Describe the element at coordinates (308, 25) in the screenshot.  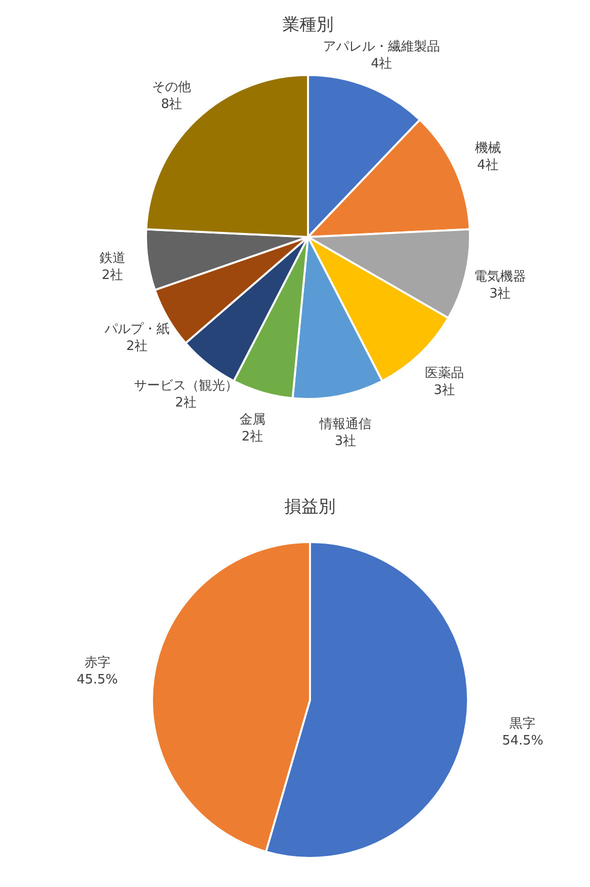
I see `title: 業種別` at that location.